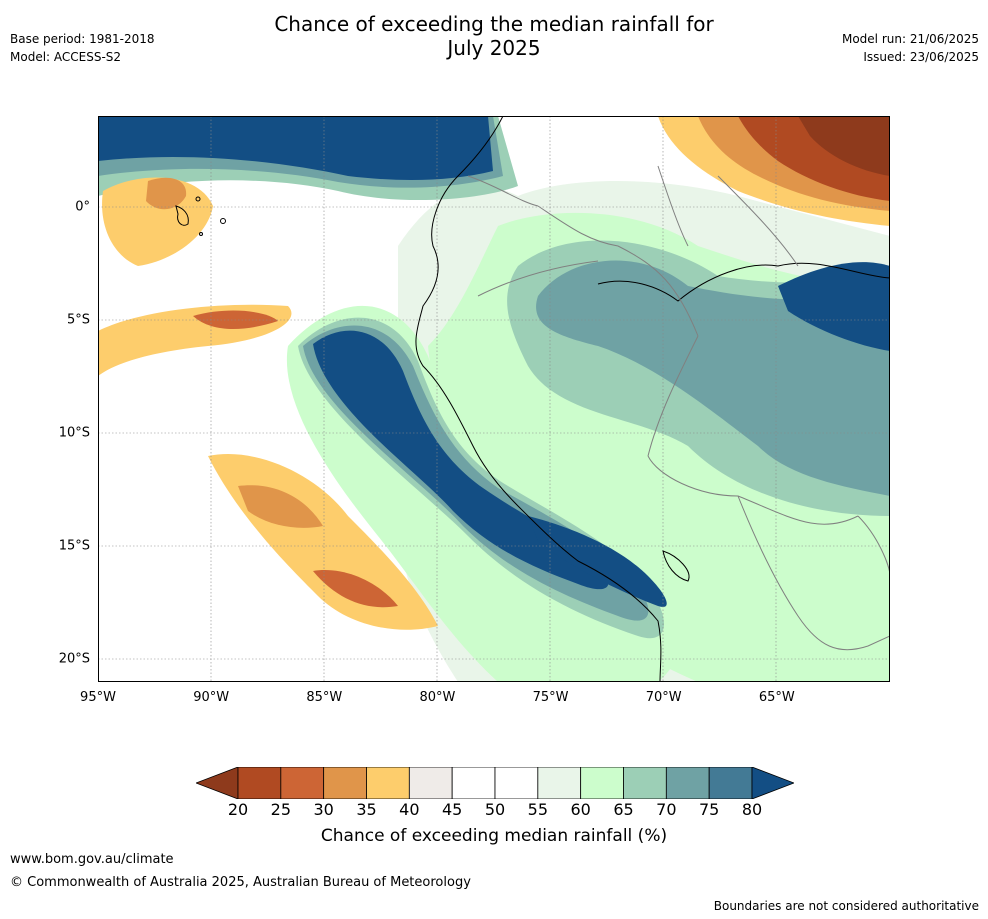  Describe the element at coordinates (74, 546) in the screenshot. I see `latitude-label: 15°S` at that location.